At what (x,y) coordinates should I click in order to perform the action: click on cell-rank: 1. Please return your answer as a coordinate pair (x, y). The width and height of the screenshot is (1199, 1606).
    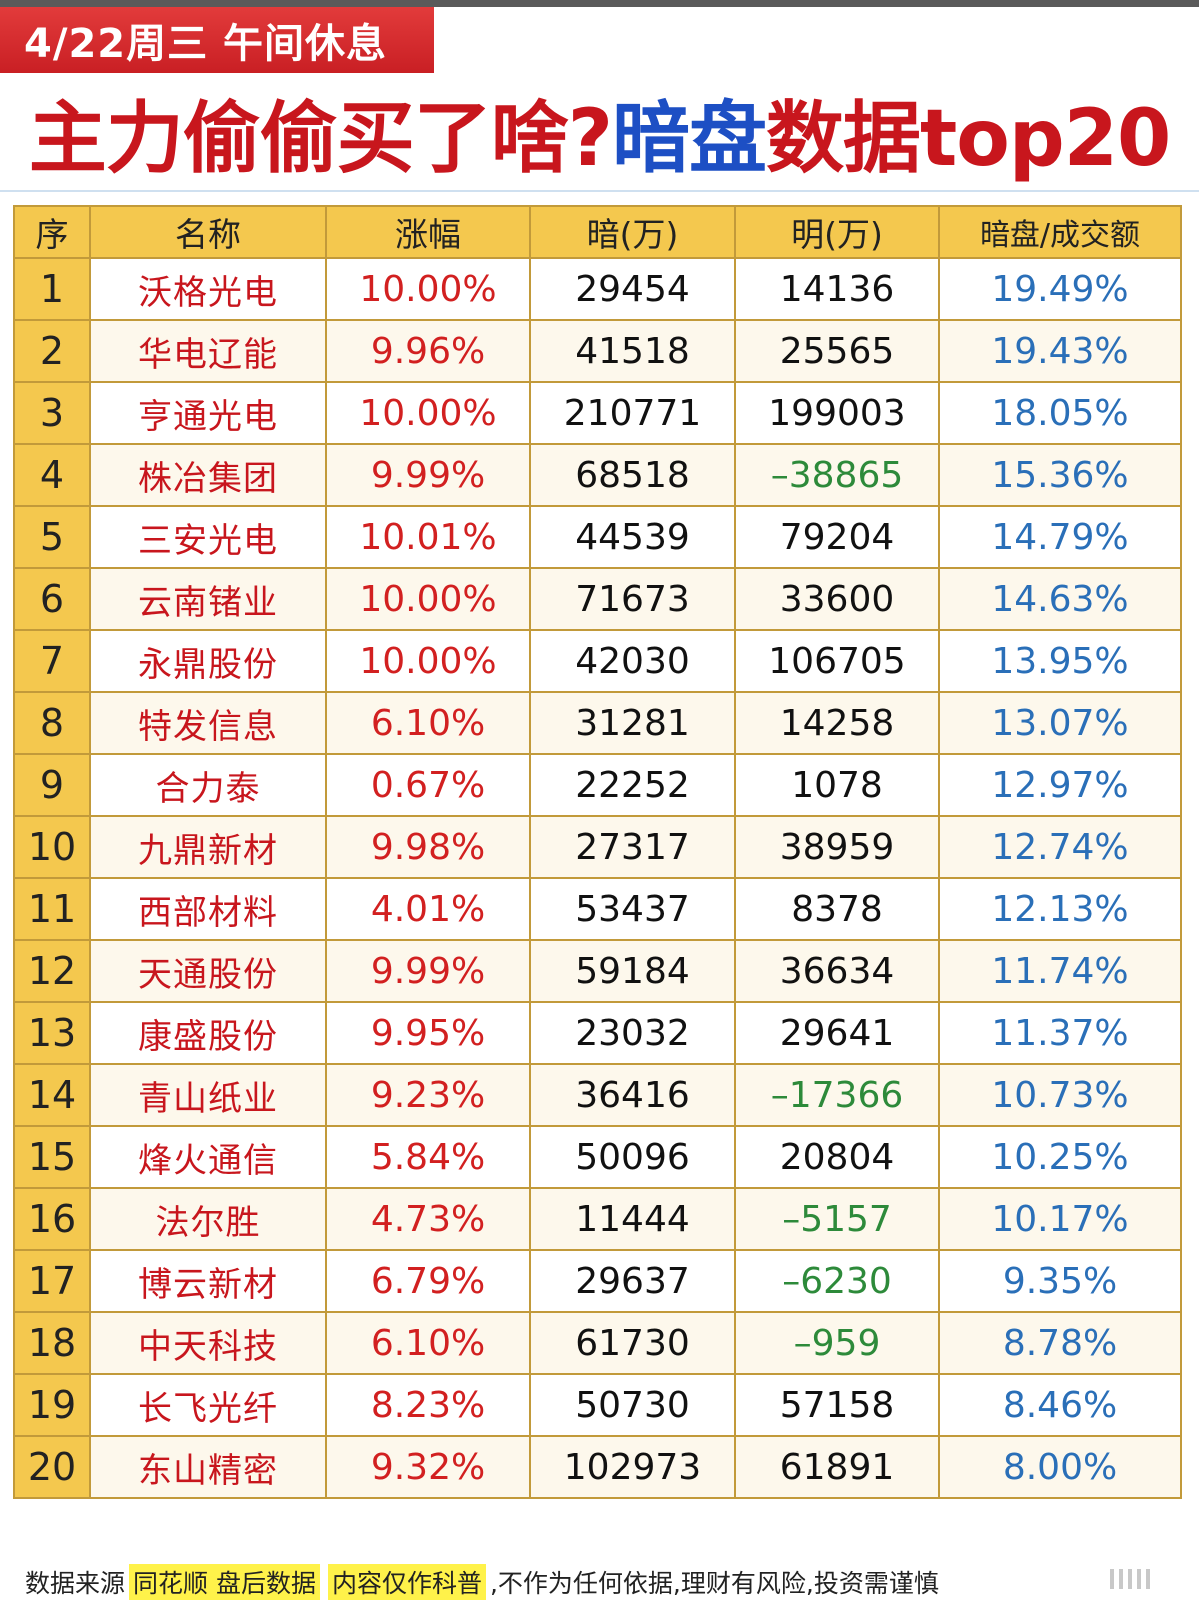
    Looking at the image, I should click on (52, 289).